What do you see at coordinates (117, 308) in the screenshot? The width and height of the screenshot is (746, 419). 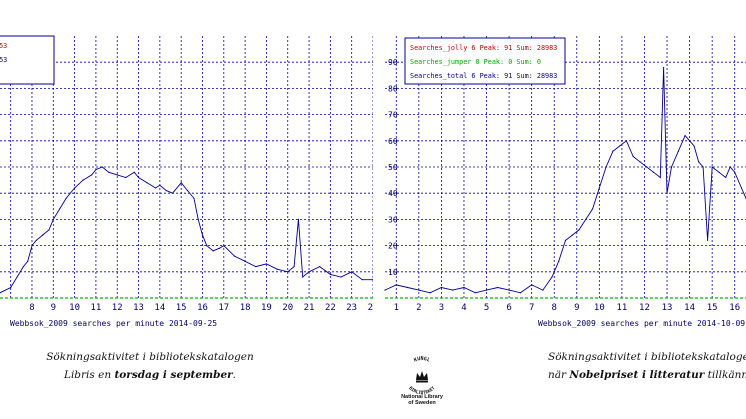 I see `x-tick-label: 12` at bounding box center [117, 308].